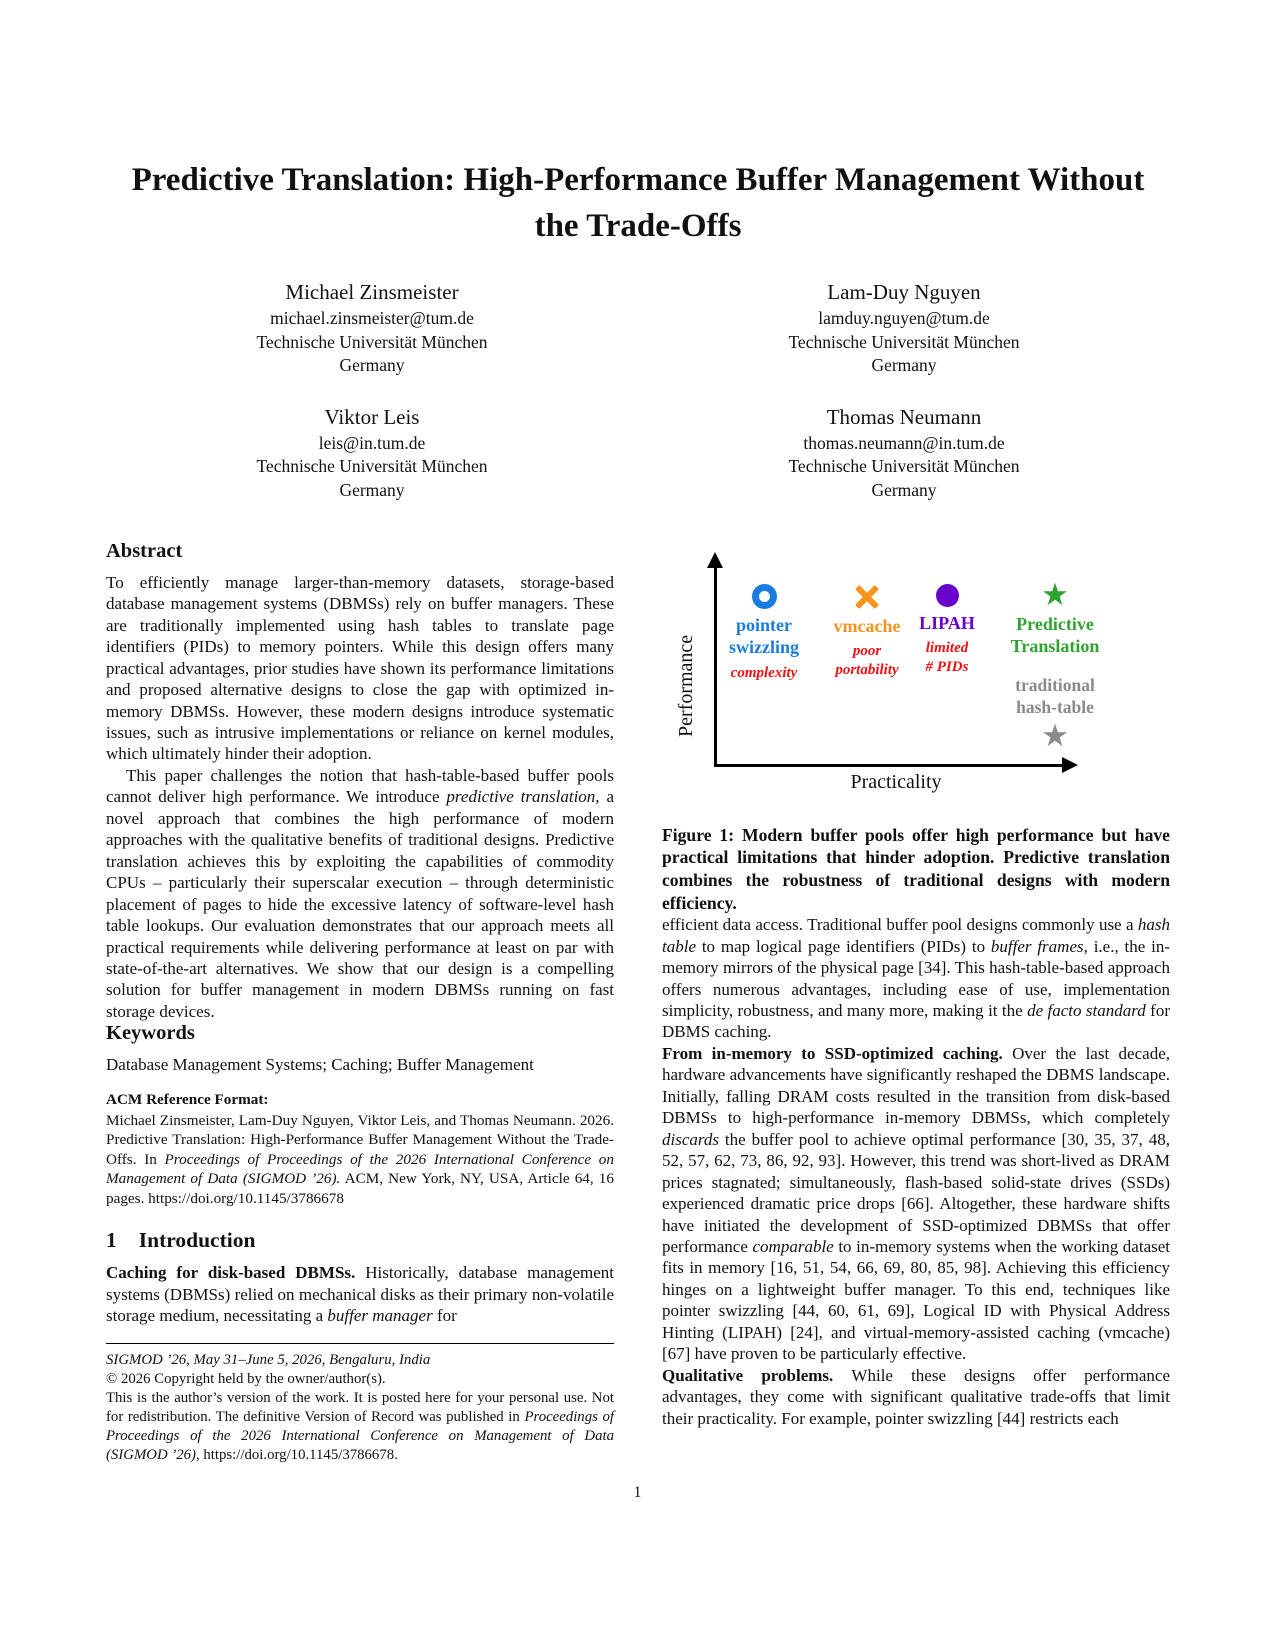  I want to click on acm-ref-heading: ACM Reference Format:, so click(187, 1099).